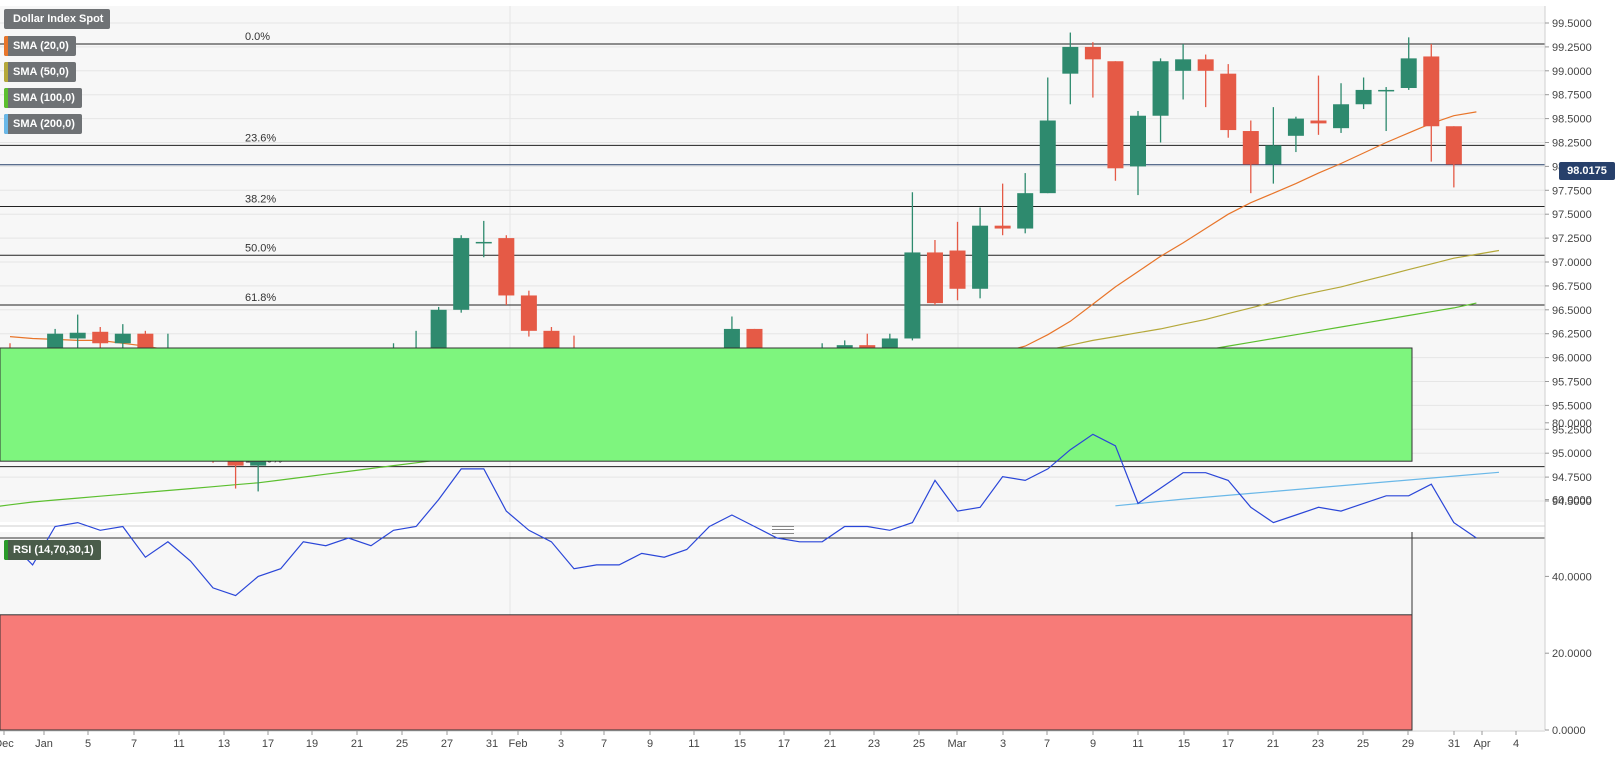 This screenshot has height=766, width=1623. What do you see at coordinates (1572, 191) in the screenshot?
I see `price-tick-label: 97.7500` at bounding box center [1572, 191].